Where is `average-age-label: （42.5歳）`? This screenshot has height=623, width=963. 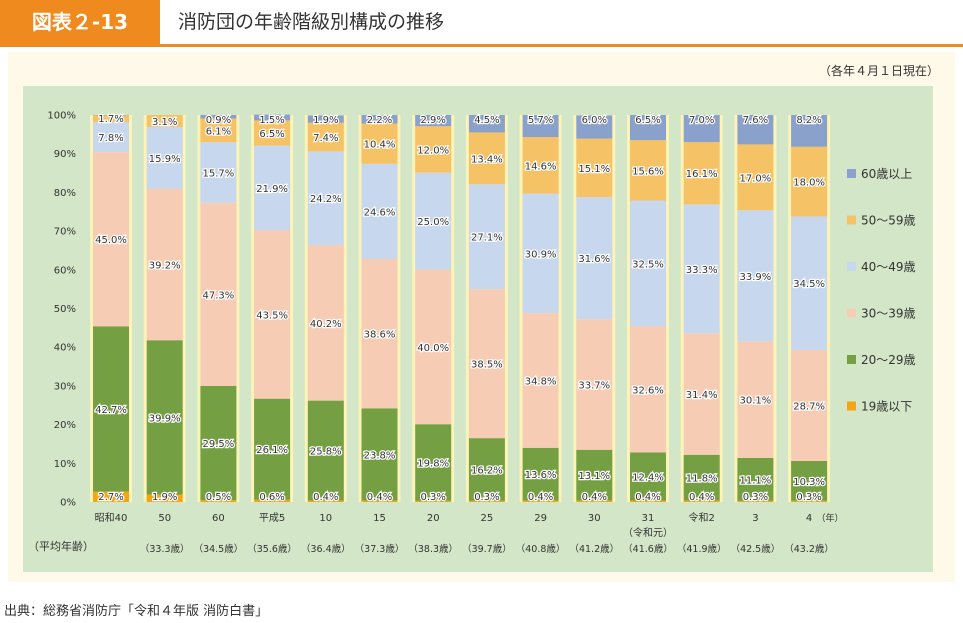 average-age-label: （42.5歳） is located at coordinates (756, 549).